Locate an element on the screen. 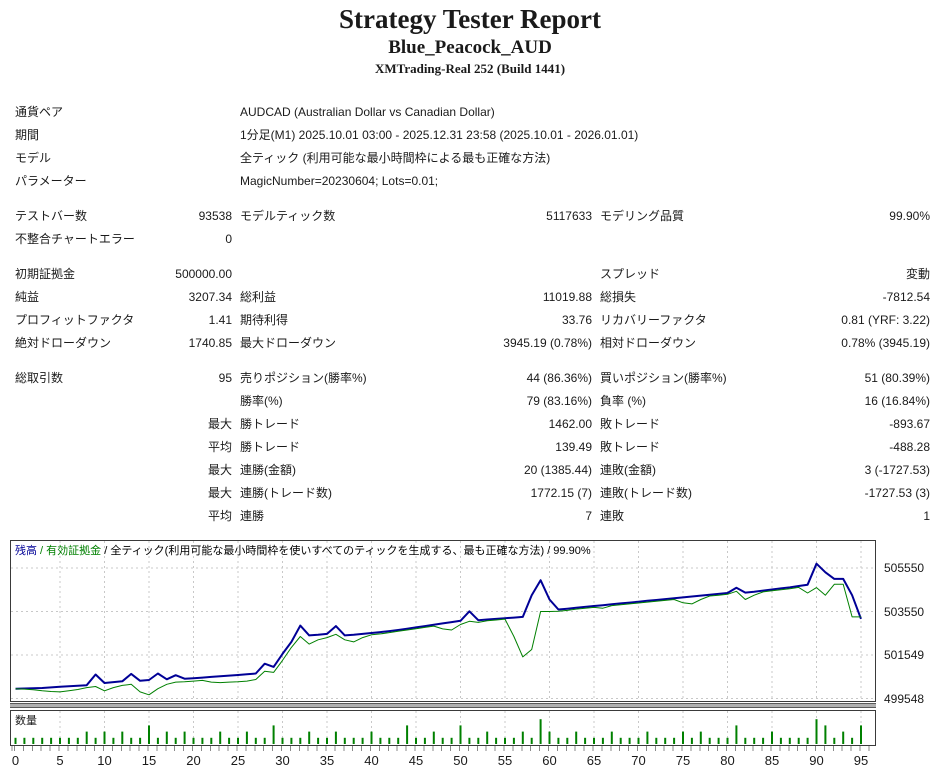  col2-value: 3945.19 (0.78%) is located at coordinates (547, 343).